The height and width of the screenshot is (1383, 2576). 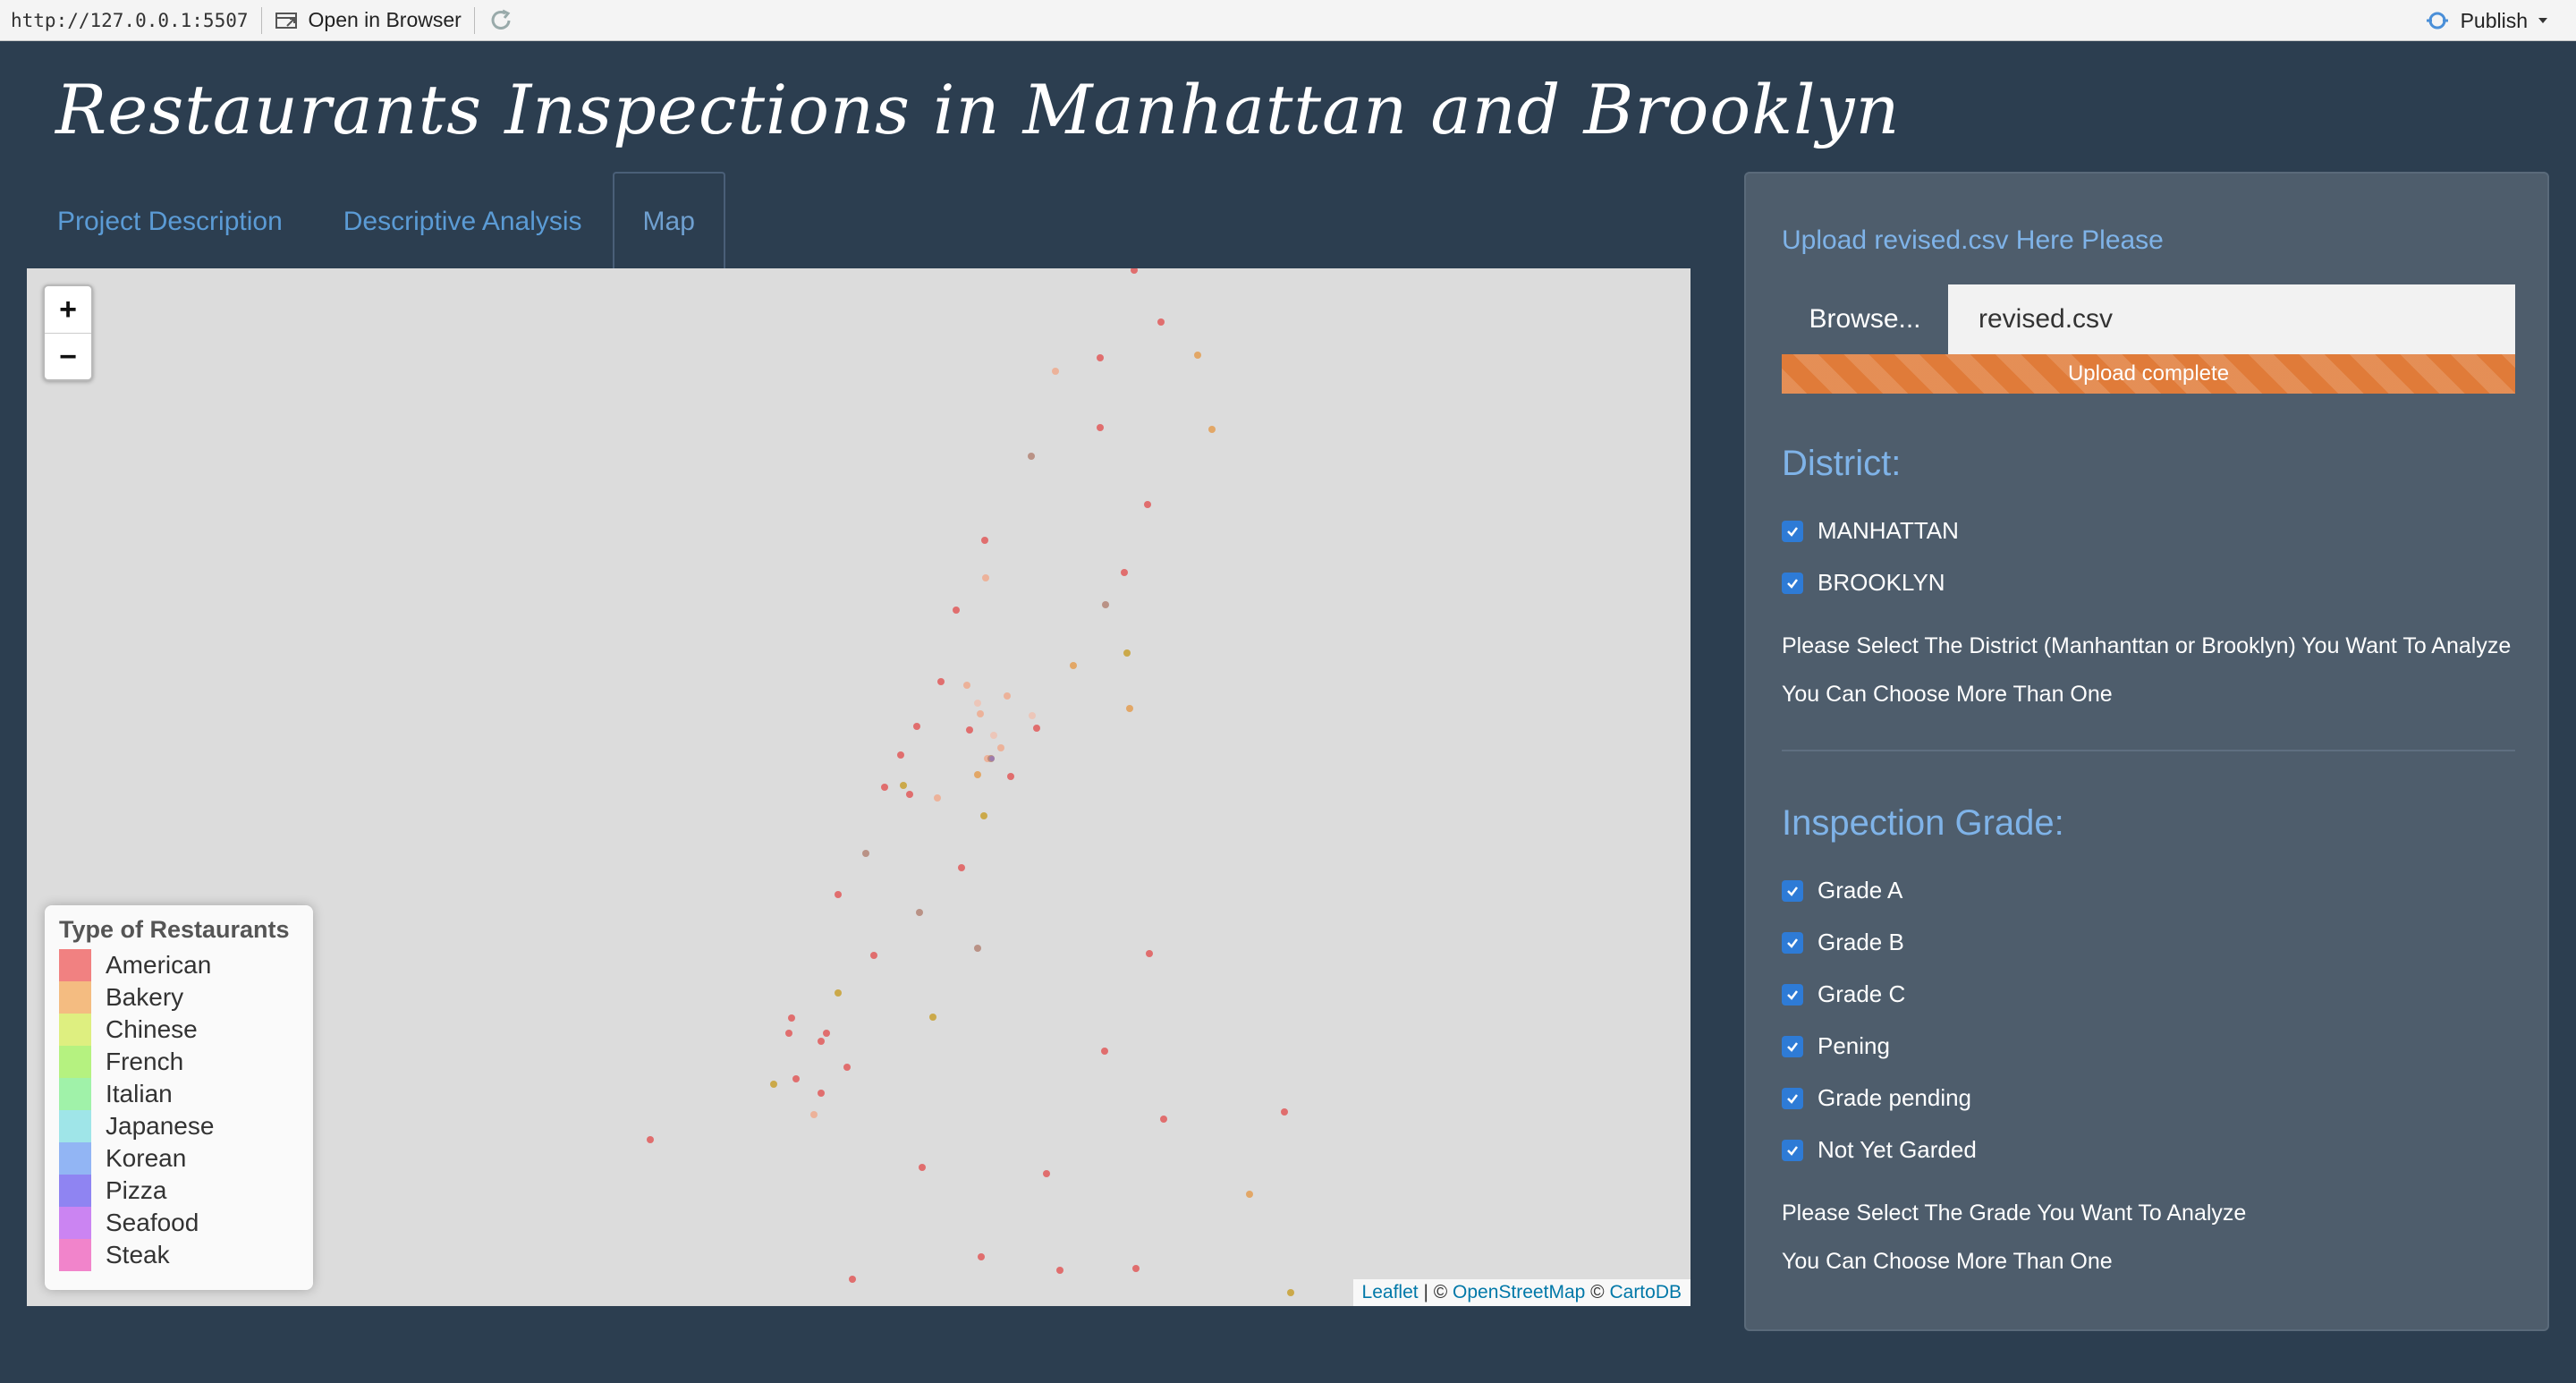 What do you see at coordinates (2486, 20) in the screenshot?
I see `publish-button: Publish` at bounding box center [2486, 20].